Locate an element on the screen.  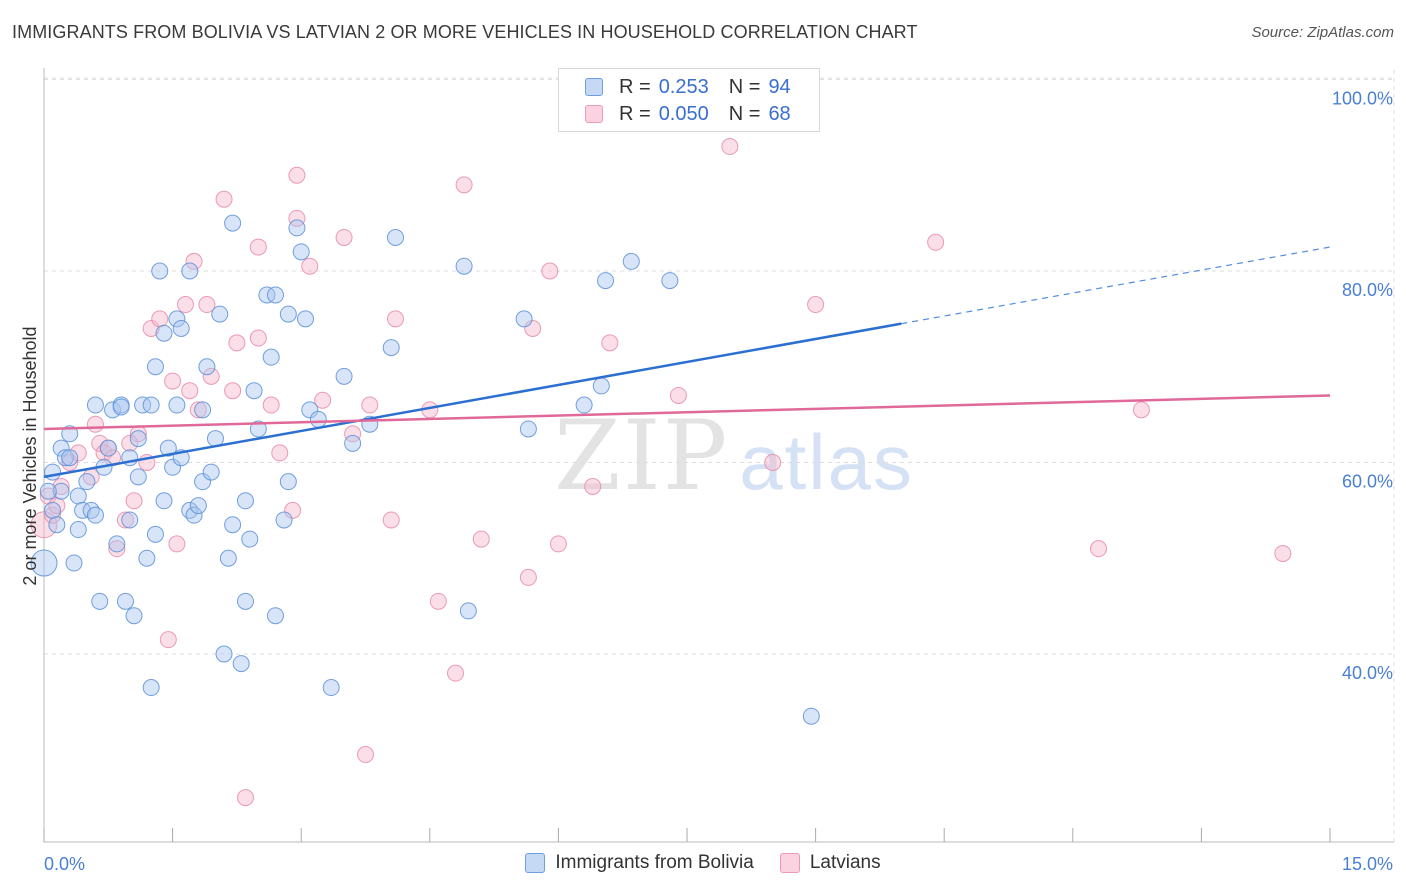
series-legend: Immigrants from Bolivia Latvians is located at coordinates (703, 863).